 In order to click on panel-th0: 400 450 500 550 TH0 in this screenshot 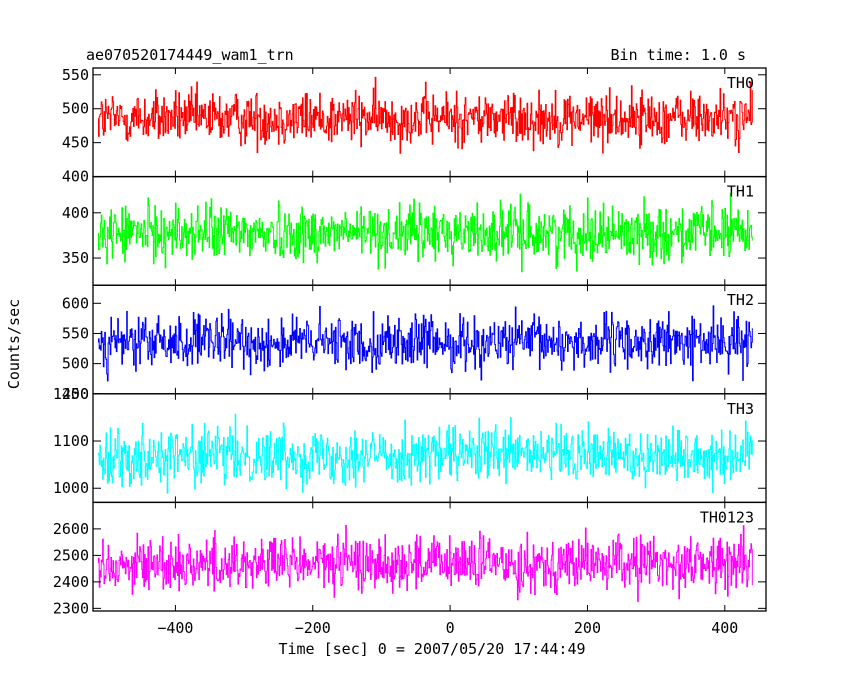, I will do `click(414, 126)`.